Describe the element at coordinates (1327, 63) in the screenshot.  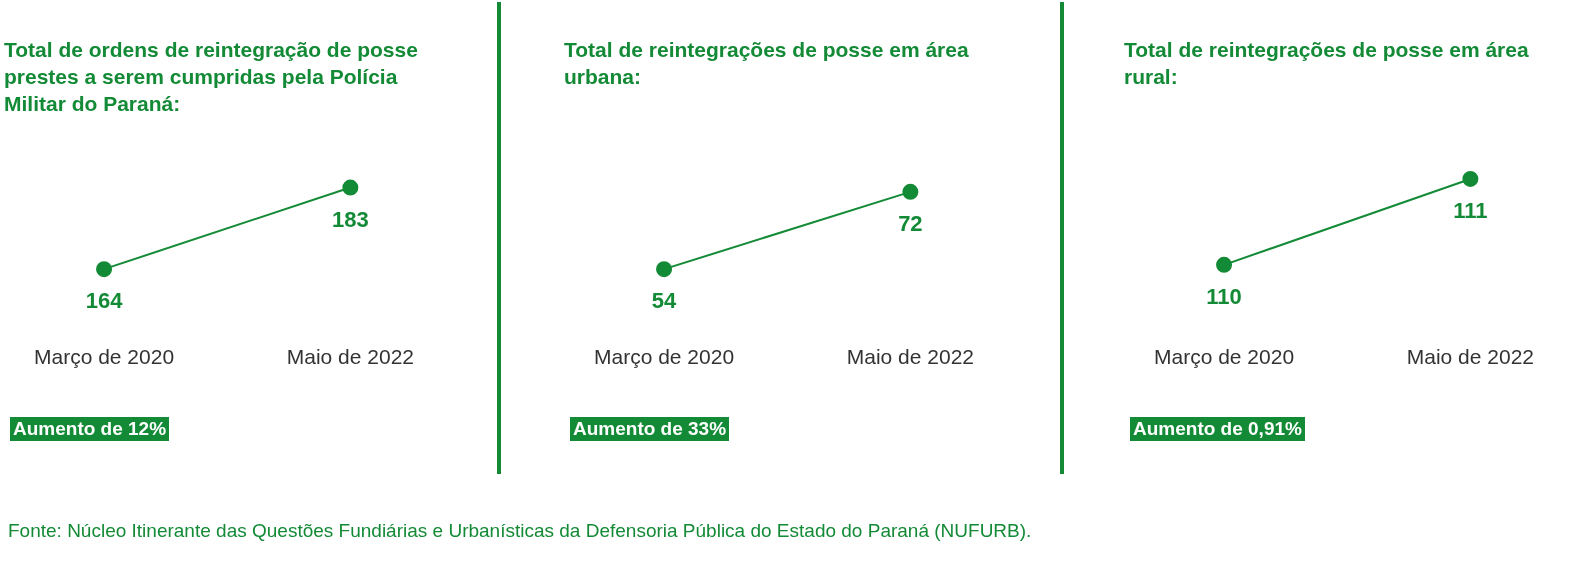
I see `chart-title: Total de reintegrações de posse em área rural:` at that location.